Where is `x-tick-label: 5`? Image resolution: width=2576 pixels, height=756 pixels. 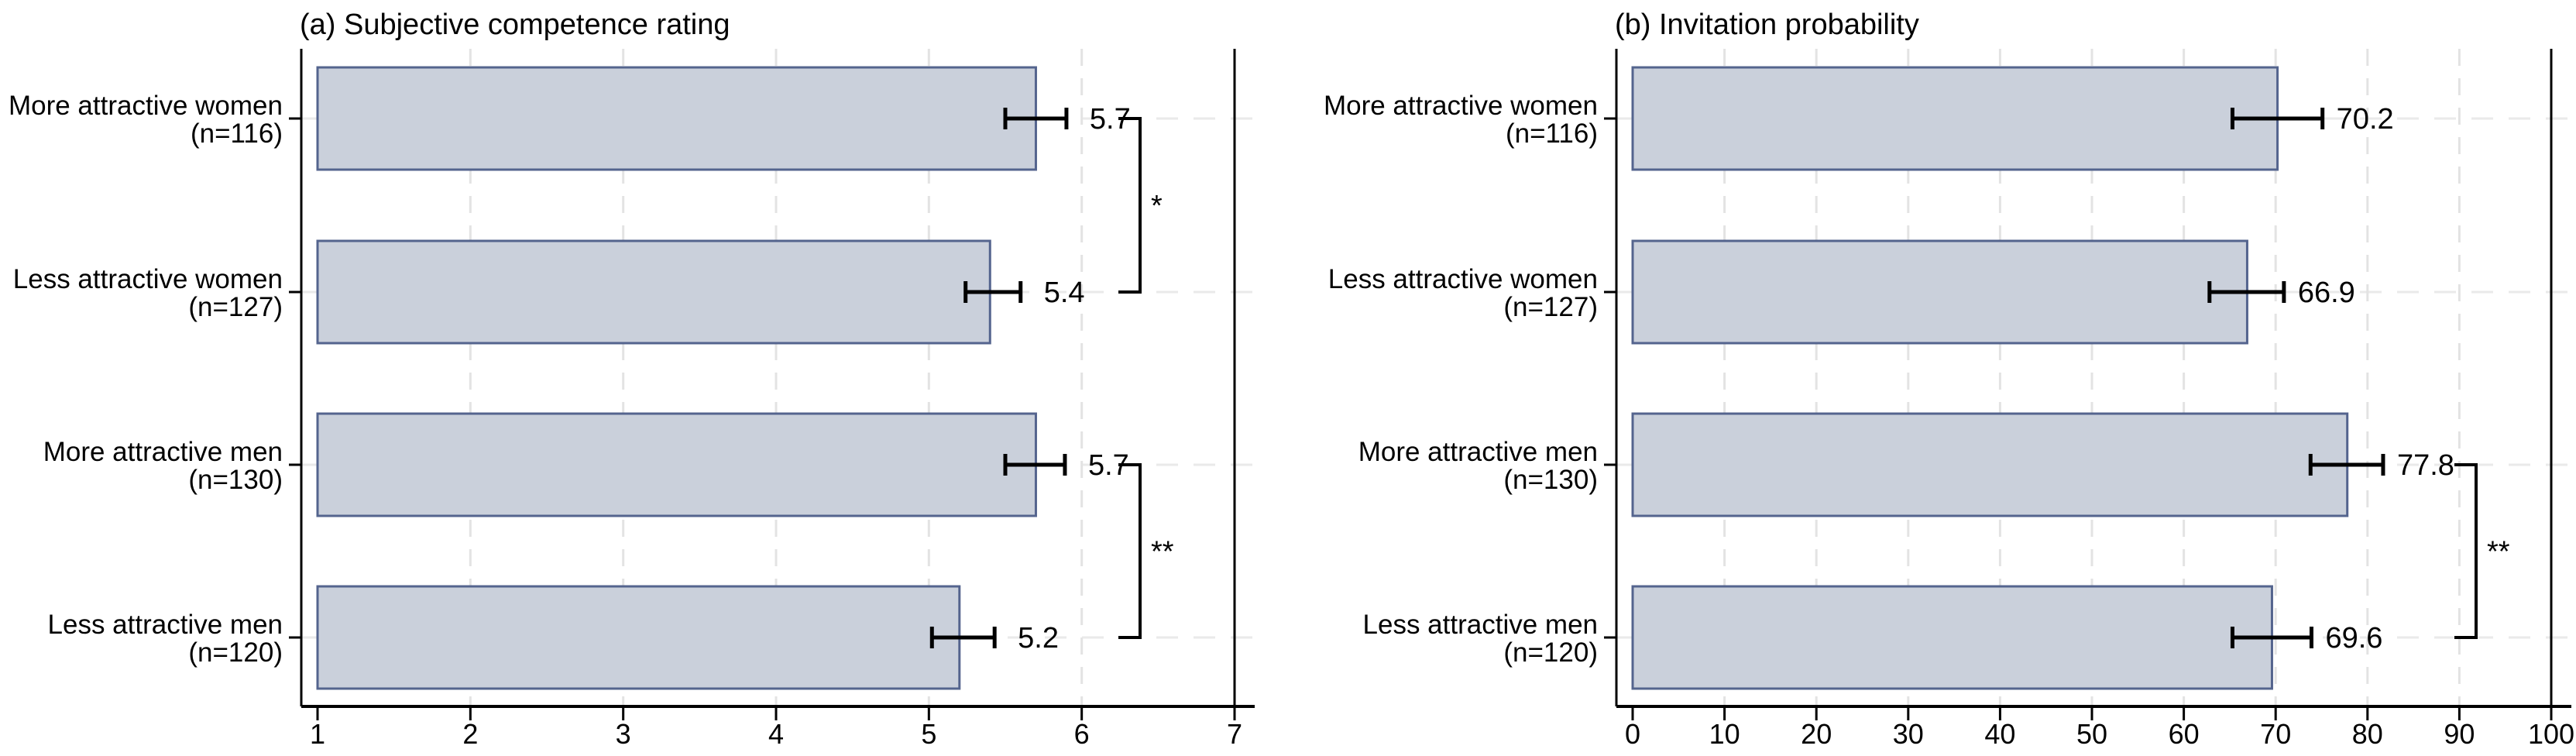 x-tick-label: 5 is located at coordinates (928, 734).